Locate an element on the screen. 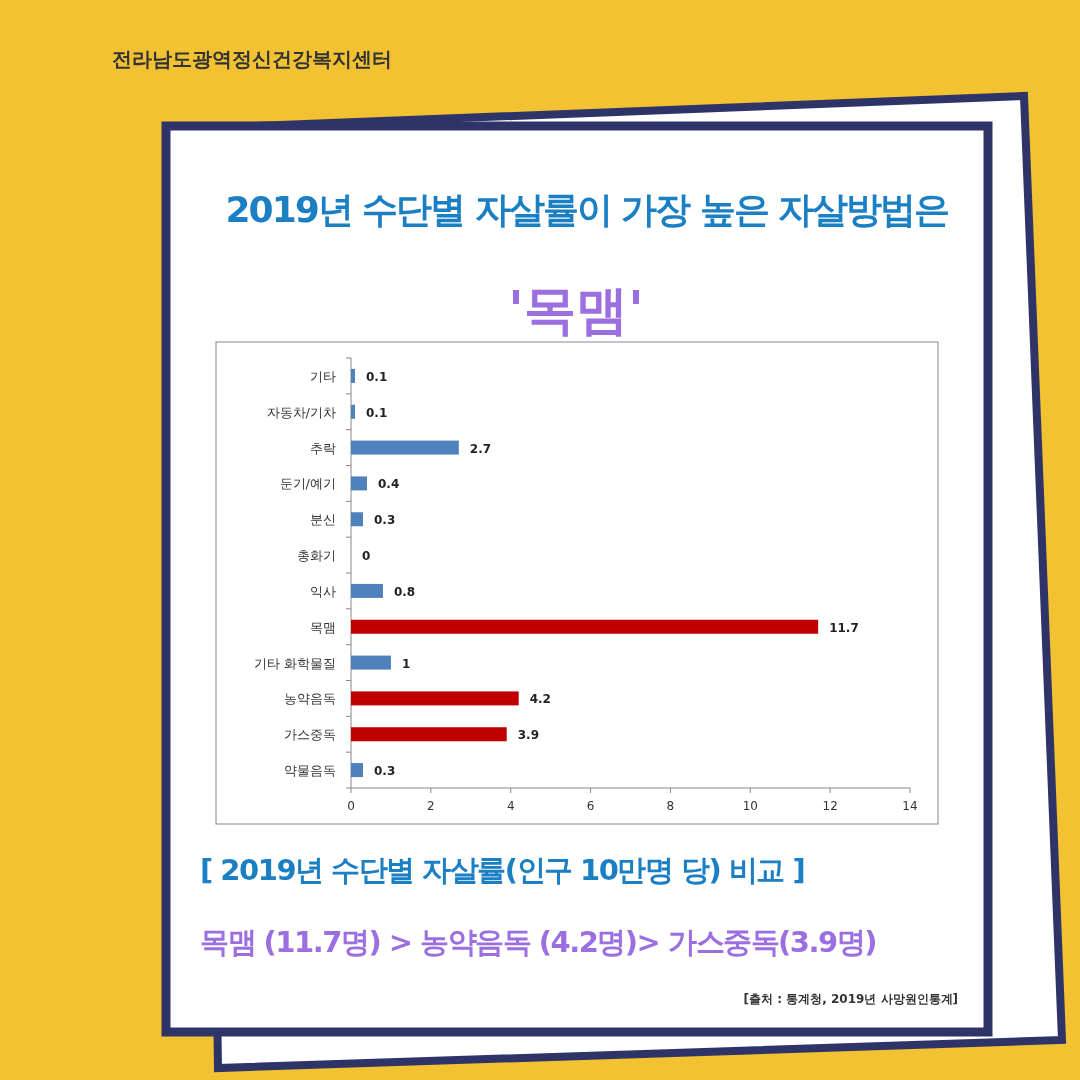 This screenshot has width=1080, height=1080. data-label: 0.4 is located at coordinates (388, 484).